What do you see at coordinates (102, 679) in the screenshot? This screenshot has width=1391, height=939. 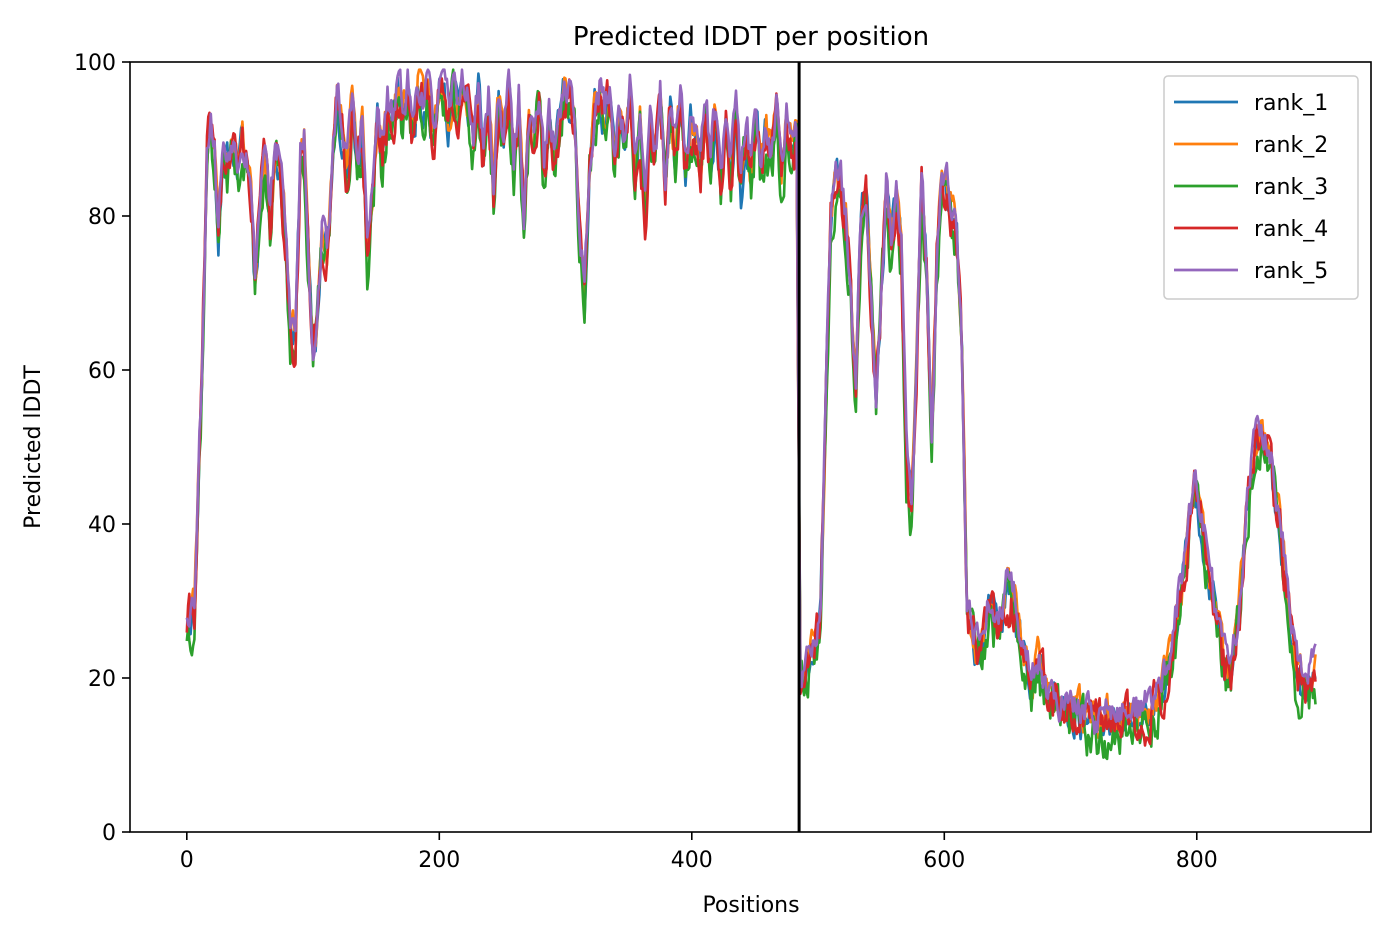 I see `y-tick-label: 20` at bounding box center [102, 679].